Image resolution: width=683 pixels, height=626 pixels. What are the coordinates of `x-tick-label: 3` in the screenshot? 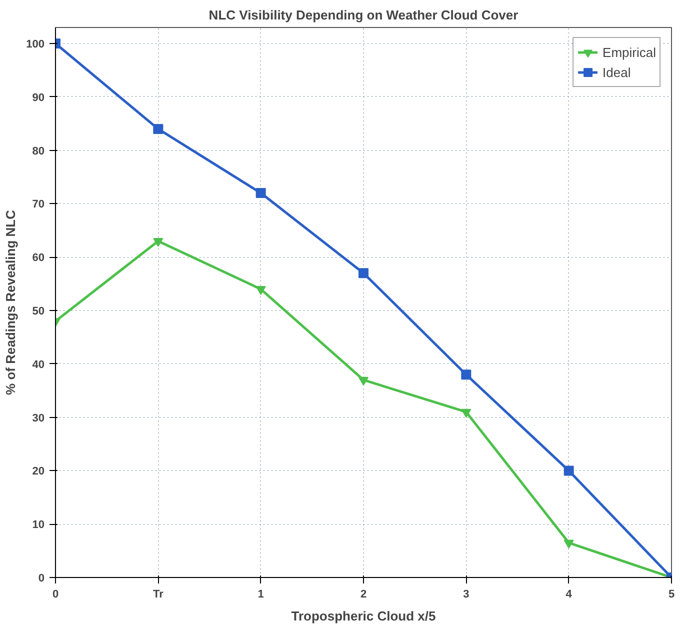 It's located at (466, 594).